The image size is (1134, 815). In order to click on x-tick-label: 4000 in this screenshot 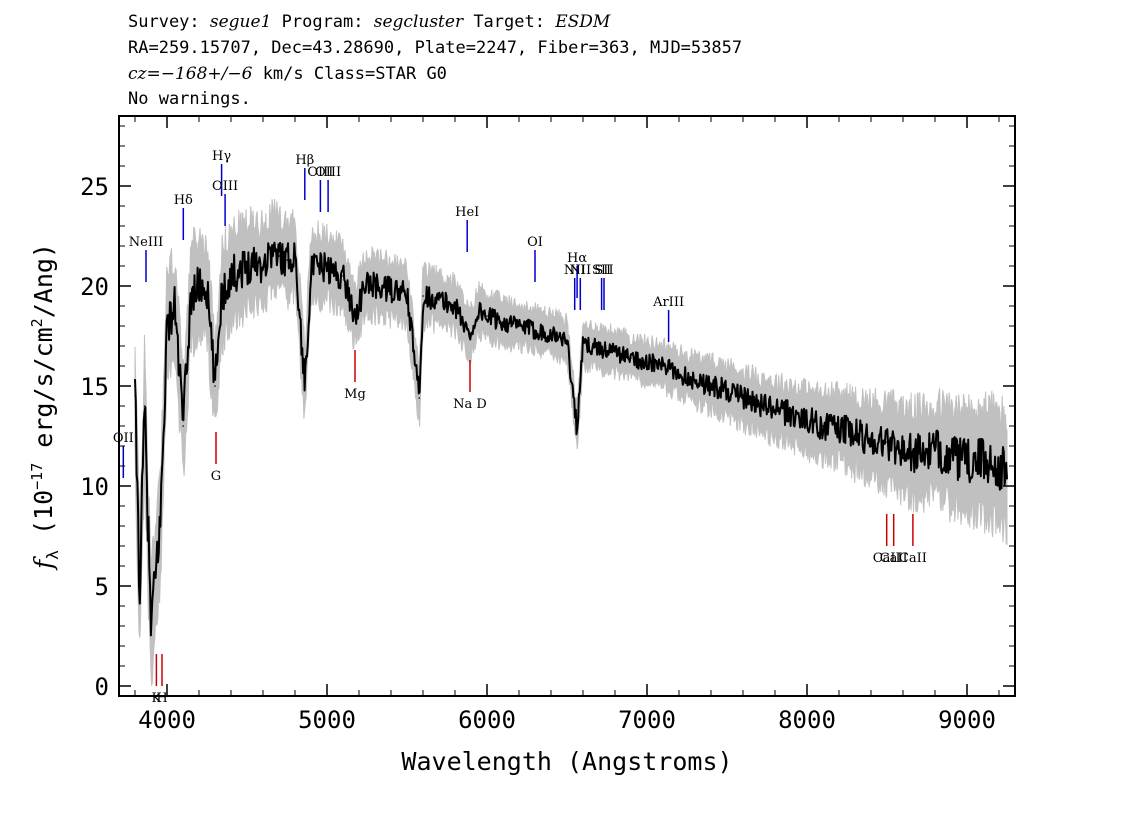, I will do `click(167, 720)`.